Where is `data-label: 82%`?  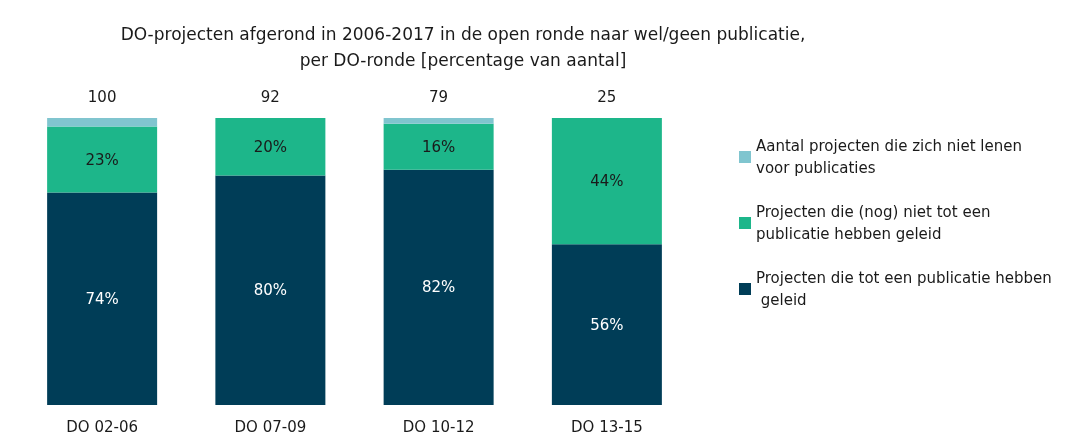
data-label: 82% is located at coordinates (438, 287).